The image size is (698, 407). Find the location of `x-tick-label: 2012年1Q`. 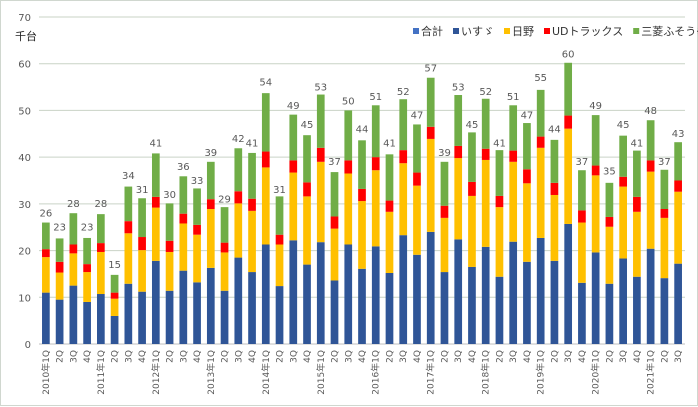

x-tick-label: 2012年1Q is located at coordinates (156, 372).